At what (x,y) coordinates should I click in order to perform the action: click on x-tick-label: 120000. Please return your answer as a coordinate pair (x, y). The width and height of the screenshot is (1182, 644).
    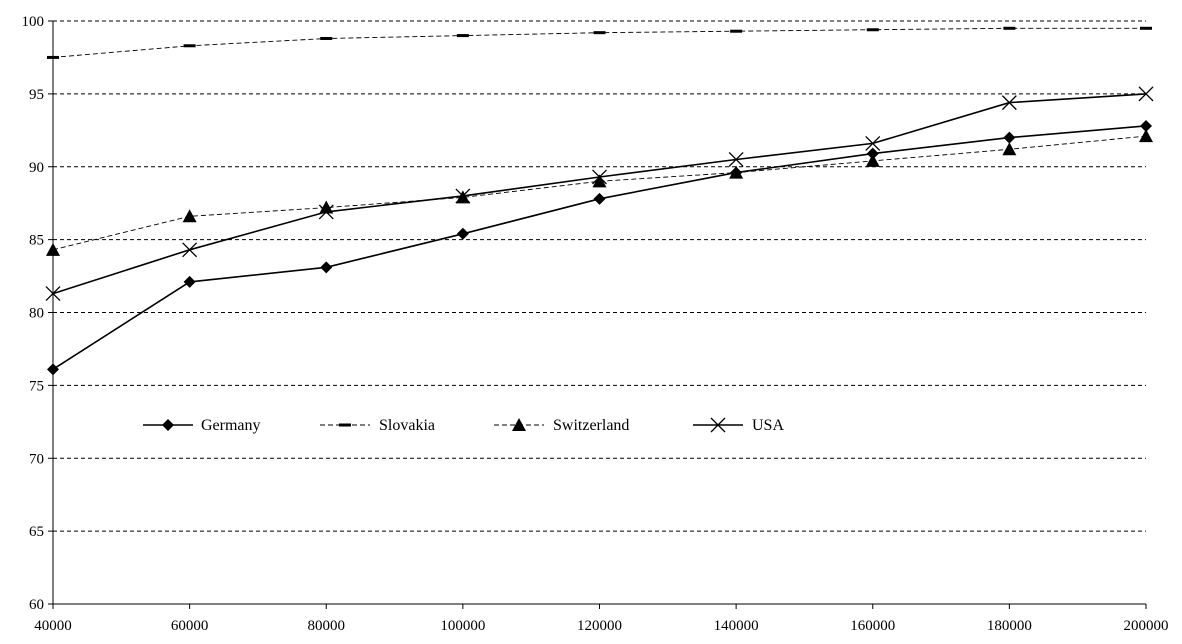
    Looking at the image, I should click on (599, 626).